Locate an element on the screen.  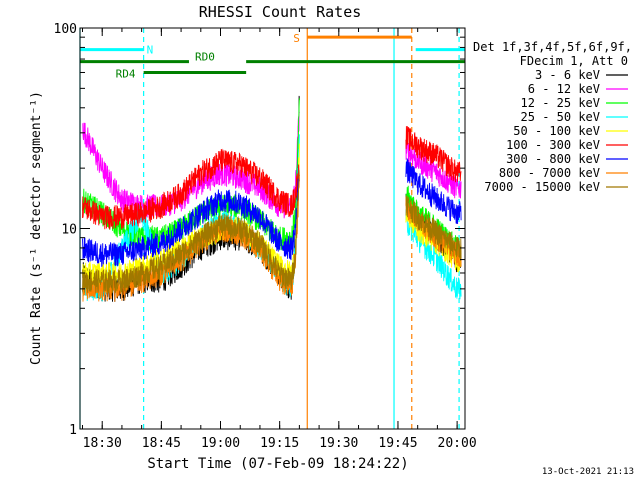
legend-entry-label: 7000 - 15000 keV is located at coordinates (542, 187).